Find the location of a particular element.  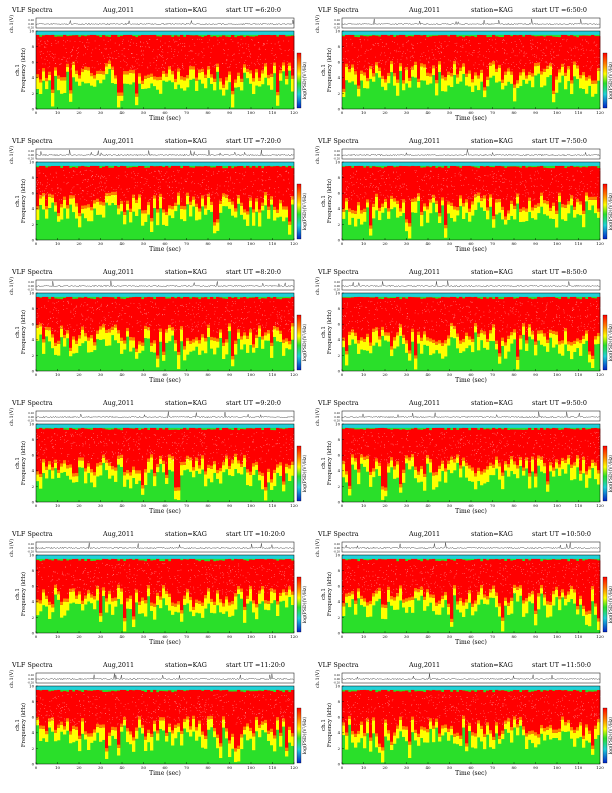

band-top-floor is located at coordinates (165, 33).